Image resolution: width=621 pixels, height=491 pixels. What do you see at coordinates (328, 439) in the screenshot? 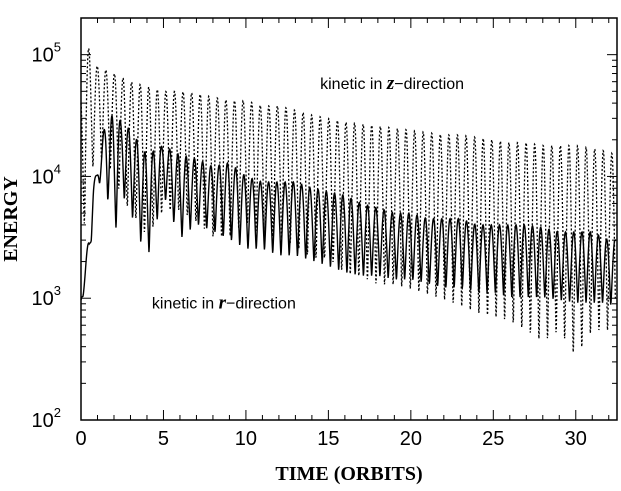
I see `x-tick-label: 15` at bounding box center [328, 439].